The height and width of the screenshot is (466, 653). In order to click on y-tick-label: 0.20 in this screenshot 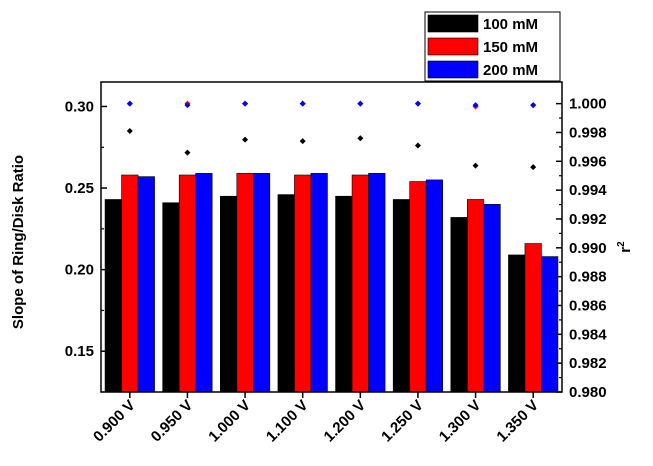, I will do `click(79, 270)`.